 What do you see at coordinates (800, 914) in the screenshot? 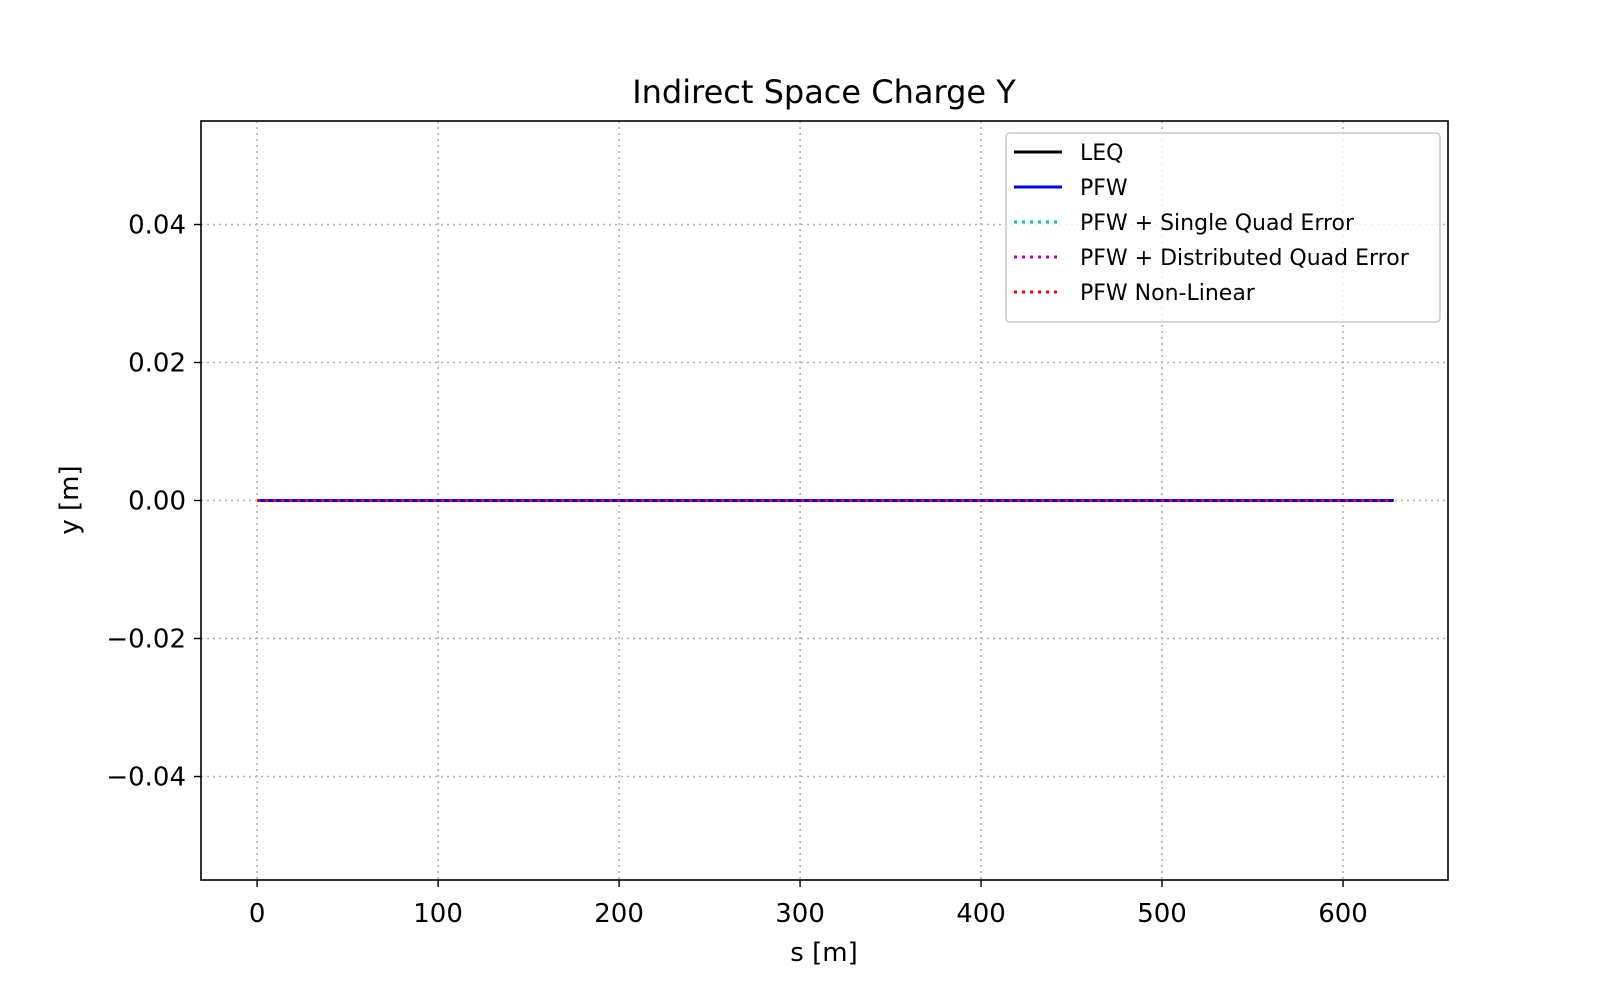
I see `x-tick-label: 300` at bounding box center [800, 914].